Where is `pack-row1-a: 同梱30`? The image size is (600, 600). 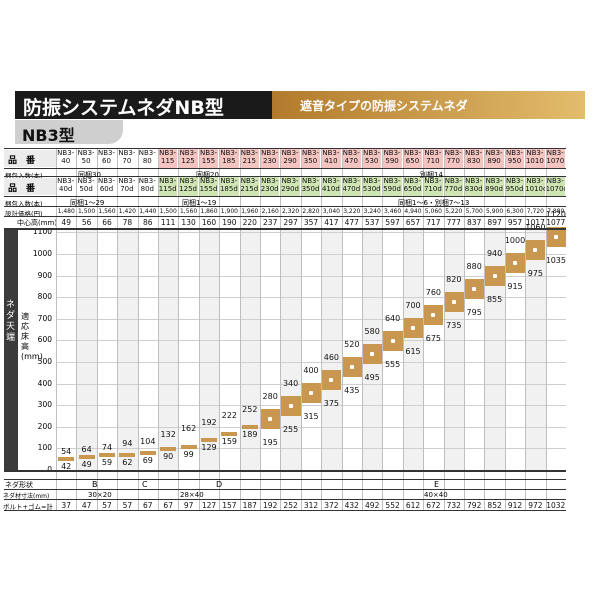 pack-row1-a: 同梱30 is located at coordinates (89, 175).